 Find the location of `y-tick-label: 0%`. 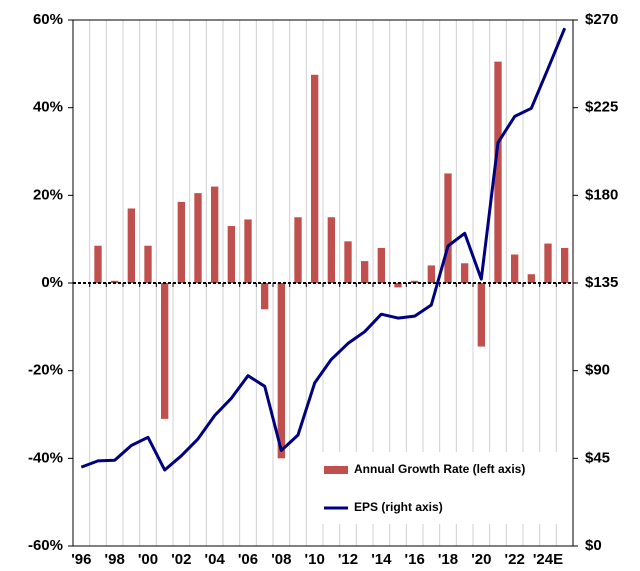

y-tick-label: 0% is located at coordinates (52, 282).